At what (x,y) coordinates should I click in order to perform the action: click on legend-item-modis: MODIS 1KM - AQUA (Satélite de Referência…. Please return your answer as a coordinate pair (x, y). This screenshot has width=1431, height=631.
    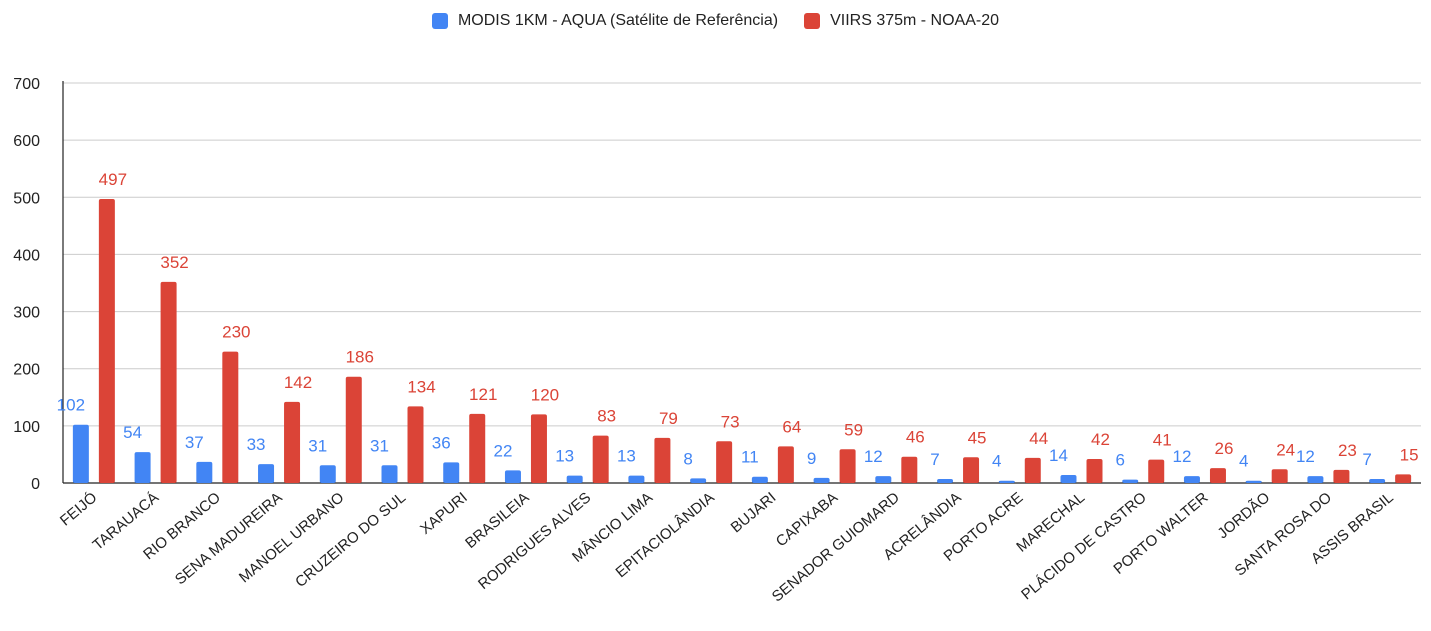
    Looking at the image, I should click on (605, 21).